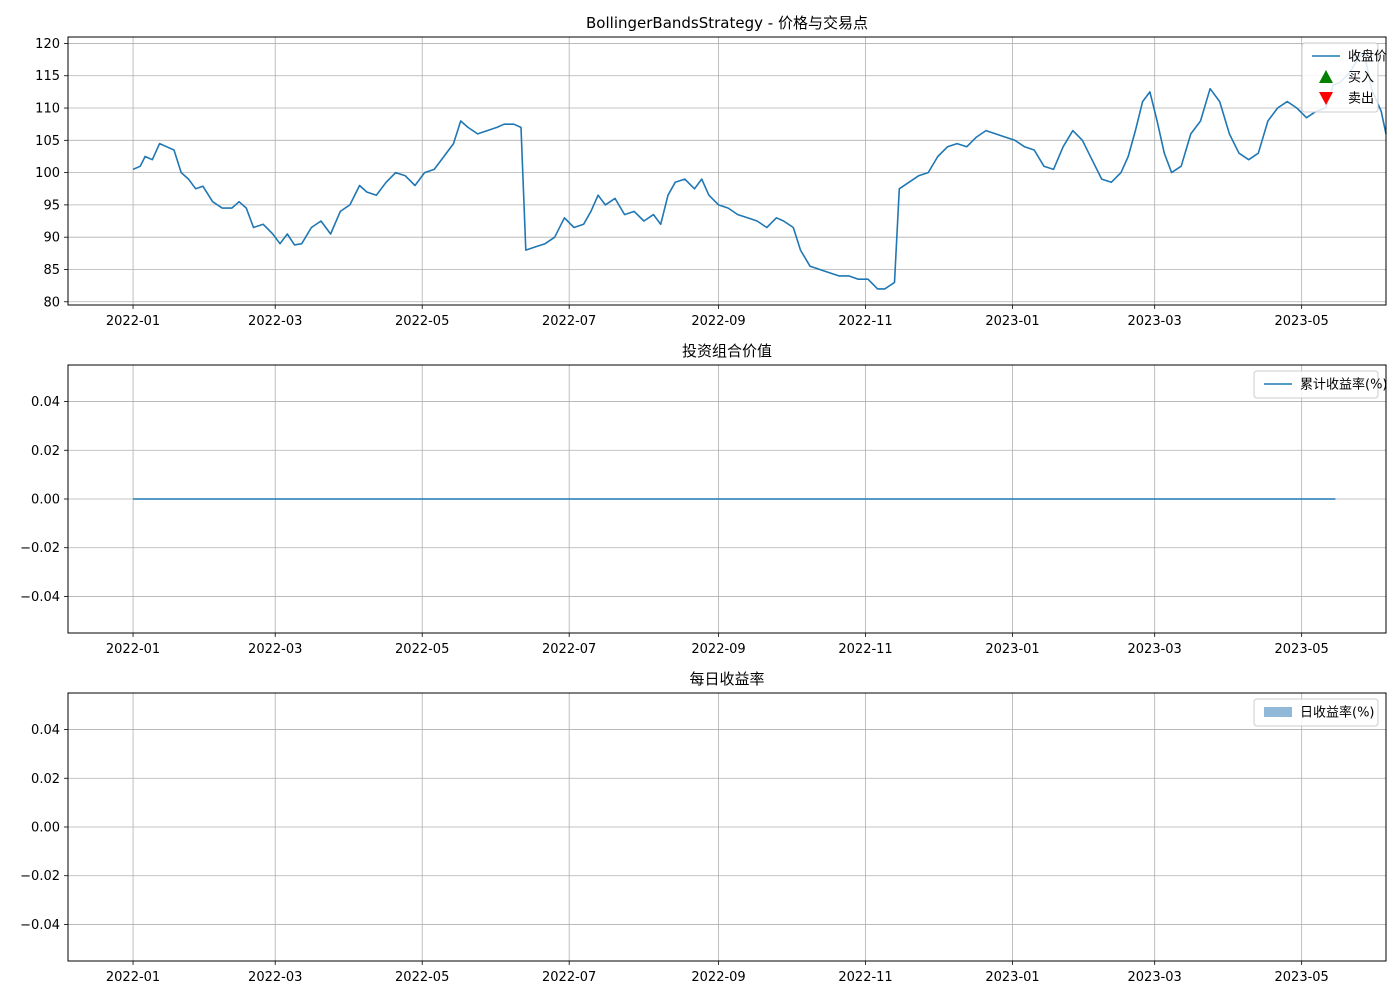 Image resolution: width=1400 pixels, height=1000 pixels. What do you see at coordinates (1337, 713) in the screenshot?
I see `daily-returns-chart-legend-label: 日收益率(%)` at bounding box center [1337, 713].